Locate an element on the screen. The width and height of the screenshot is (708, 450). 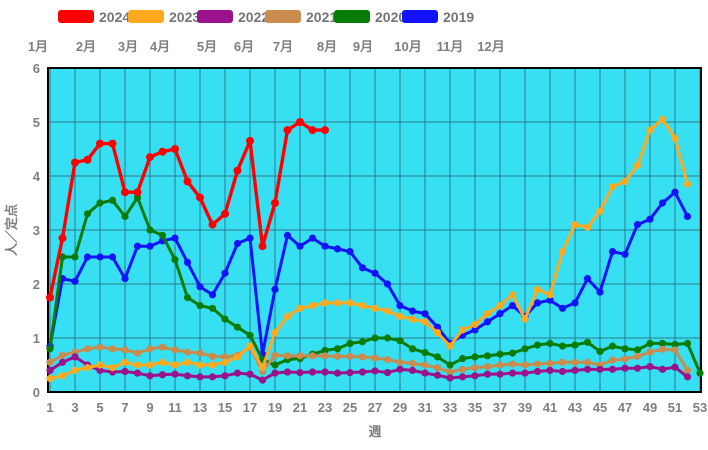
y-tick-label: 0 is located at coordinates (36, 392).